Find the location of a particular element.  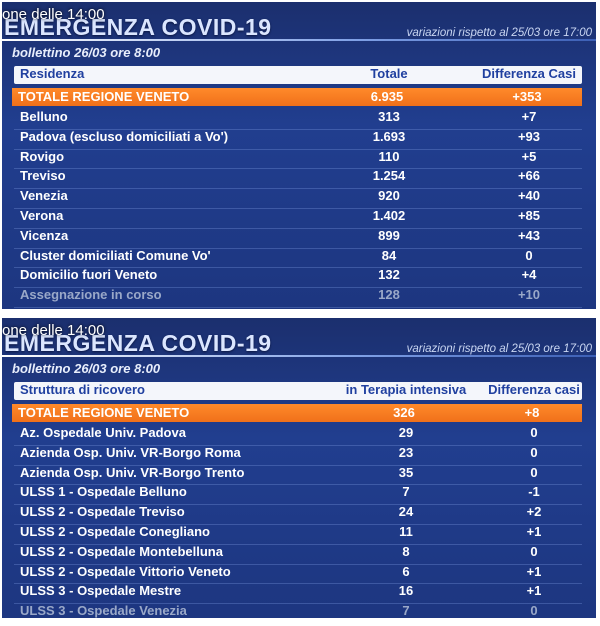

row-label: ULSS 1 - Ospedale Belluno is located at coordinates (103, 492).